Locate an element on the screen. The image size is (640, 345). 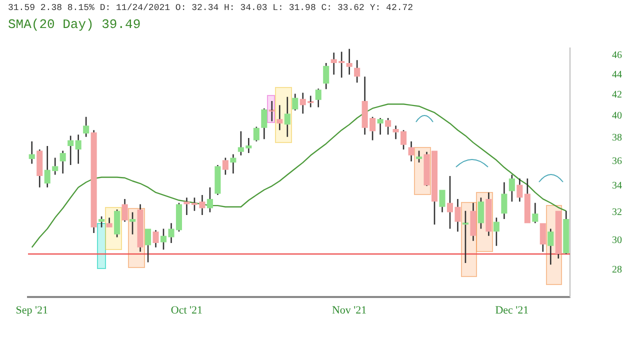
y-tick-label: 40 is located at coordinates (617, 116).